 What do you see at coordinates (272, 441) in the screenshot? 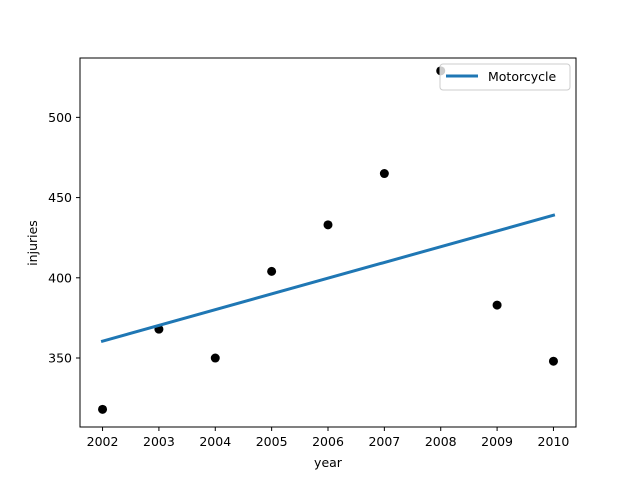
I see `x-tick-label-2005: 2005` at bounding box center [272, 441].